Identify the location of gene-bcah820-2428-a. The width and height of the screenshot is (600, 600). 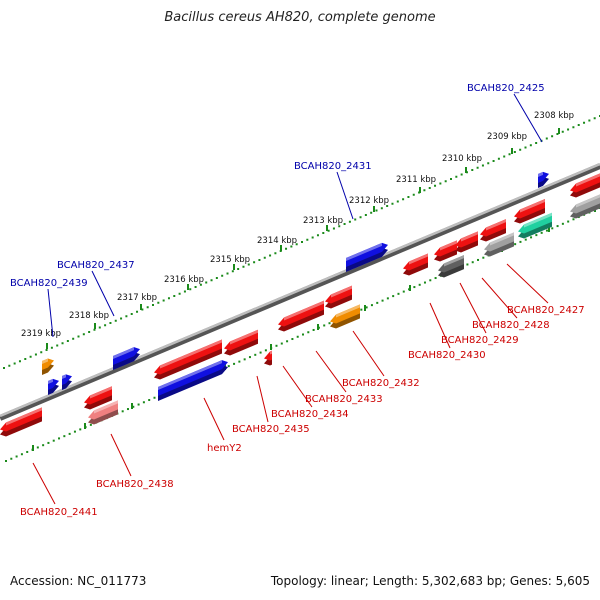
(493, 230).